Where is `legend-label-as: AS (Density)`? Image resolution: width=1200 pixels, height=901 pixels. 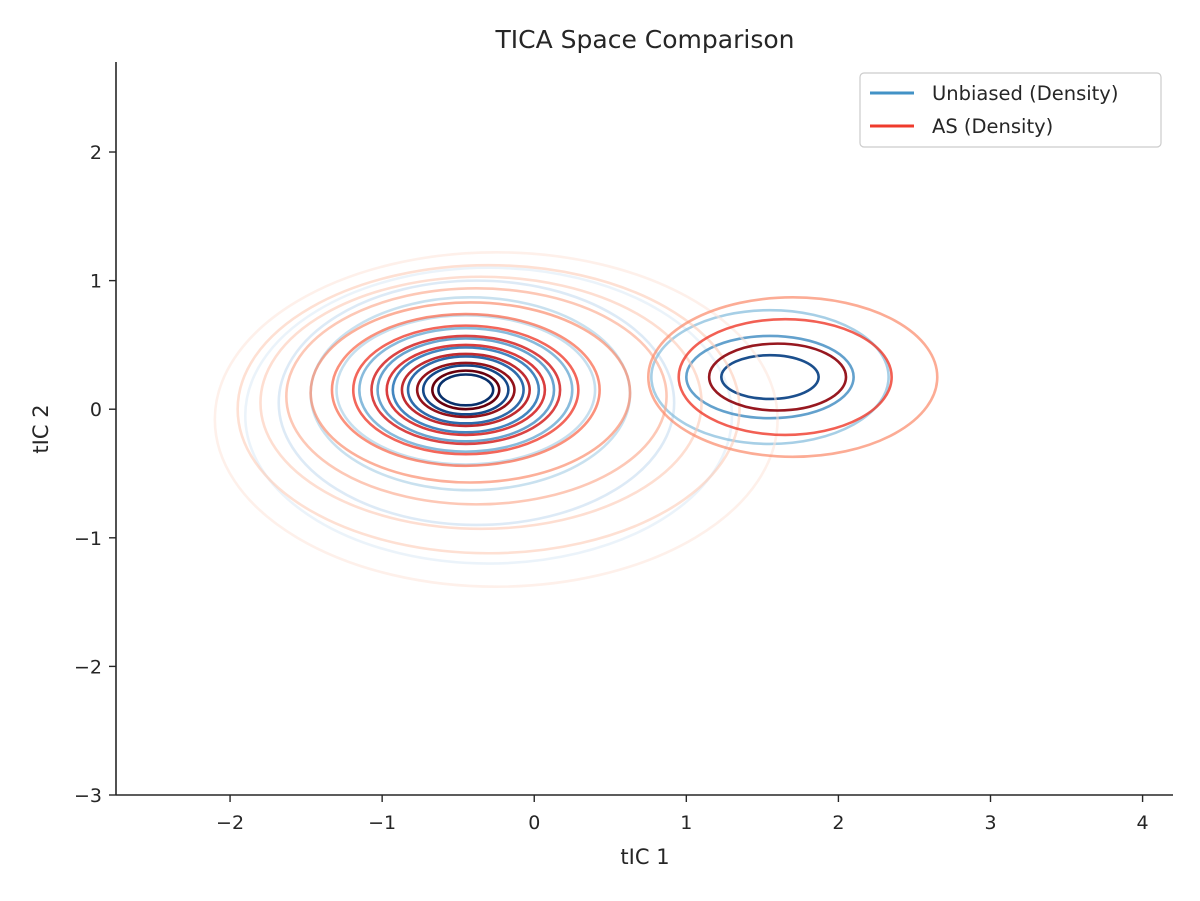 legend-label-as: AS (Density) is located at coordinates (992, 126).